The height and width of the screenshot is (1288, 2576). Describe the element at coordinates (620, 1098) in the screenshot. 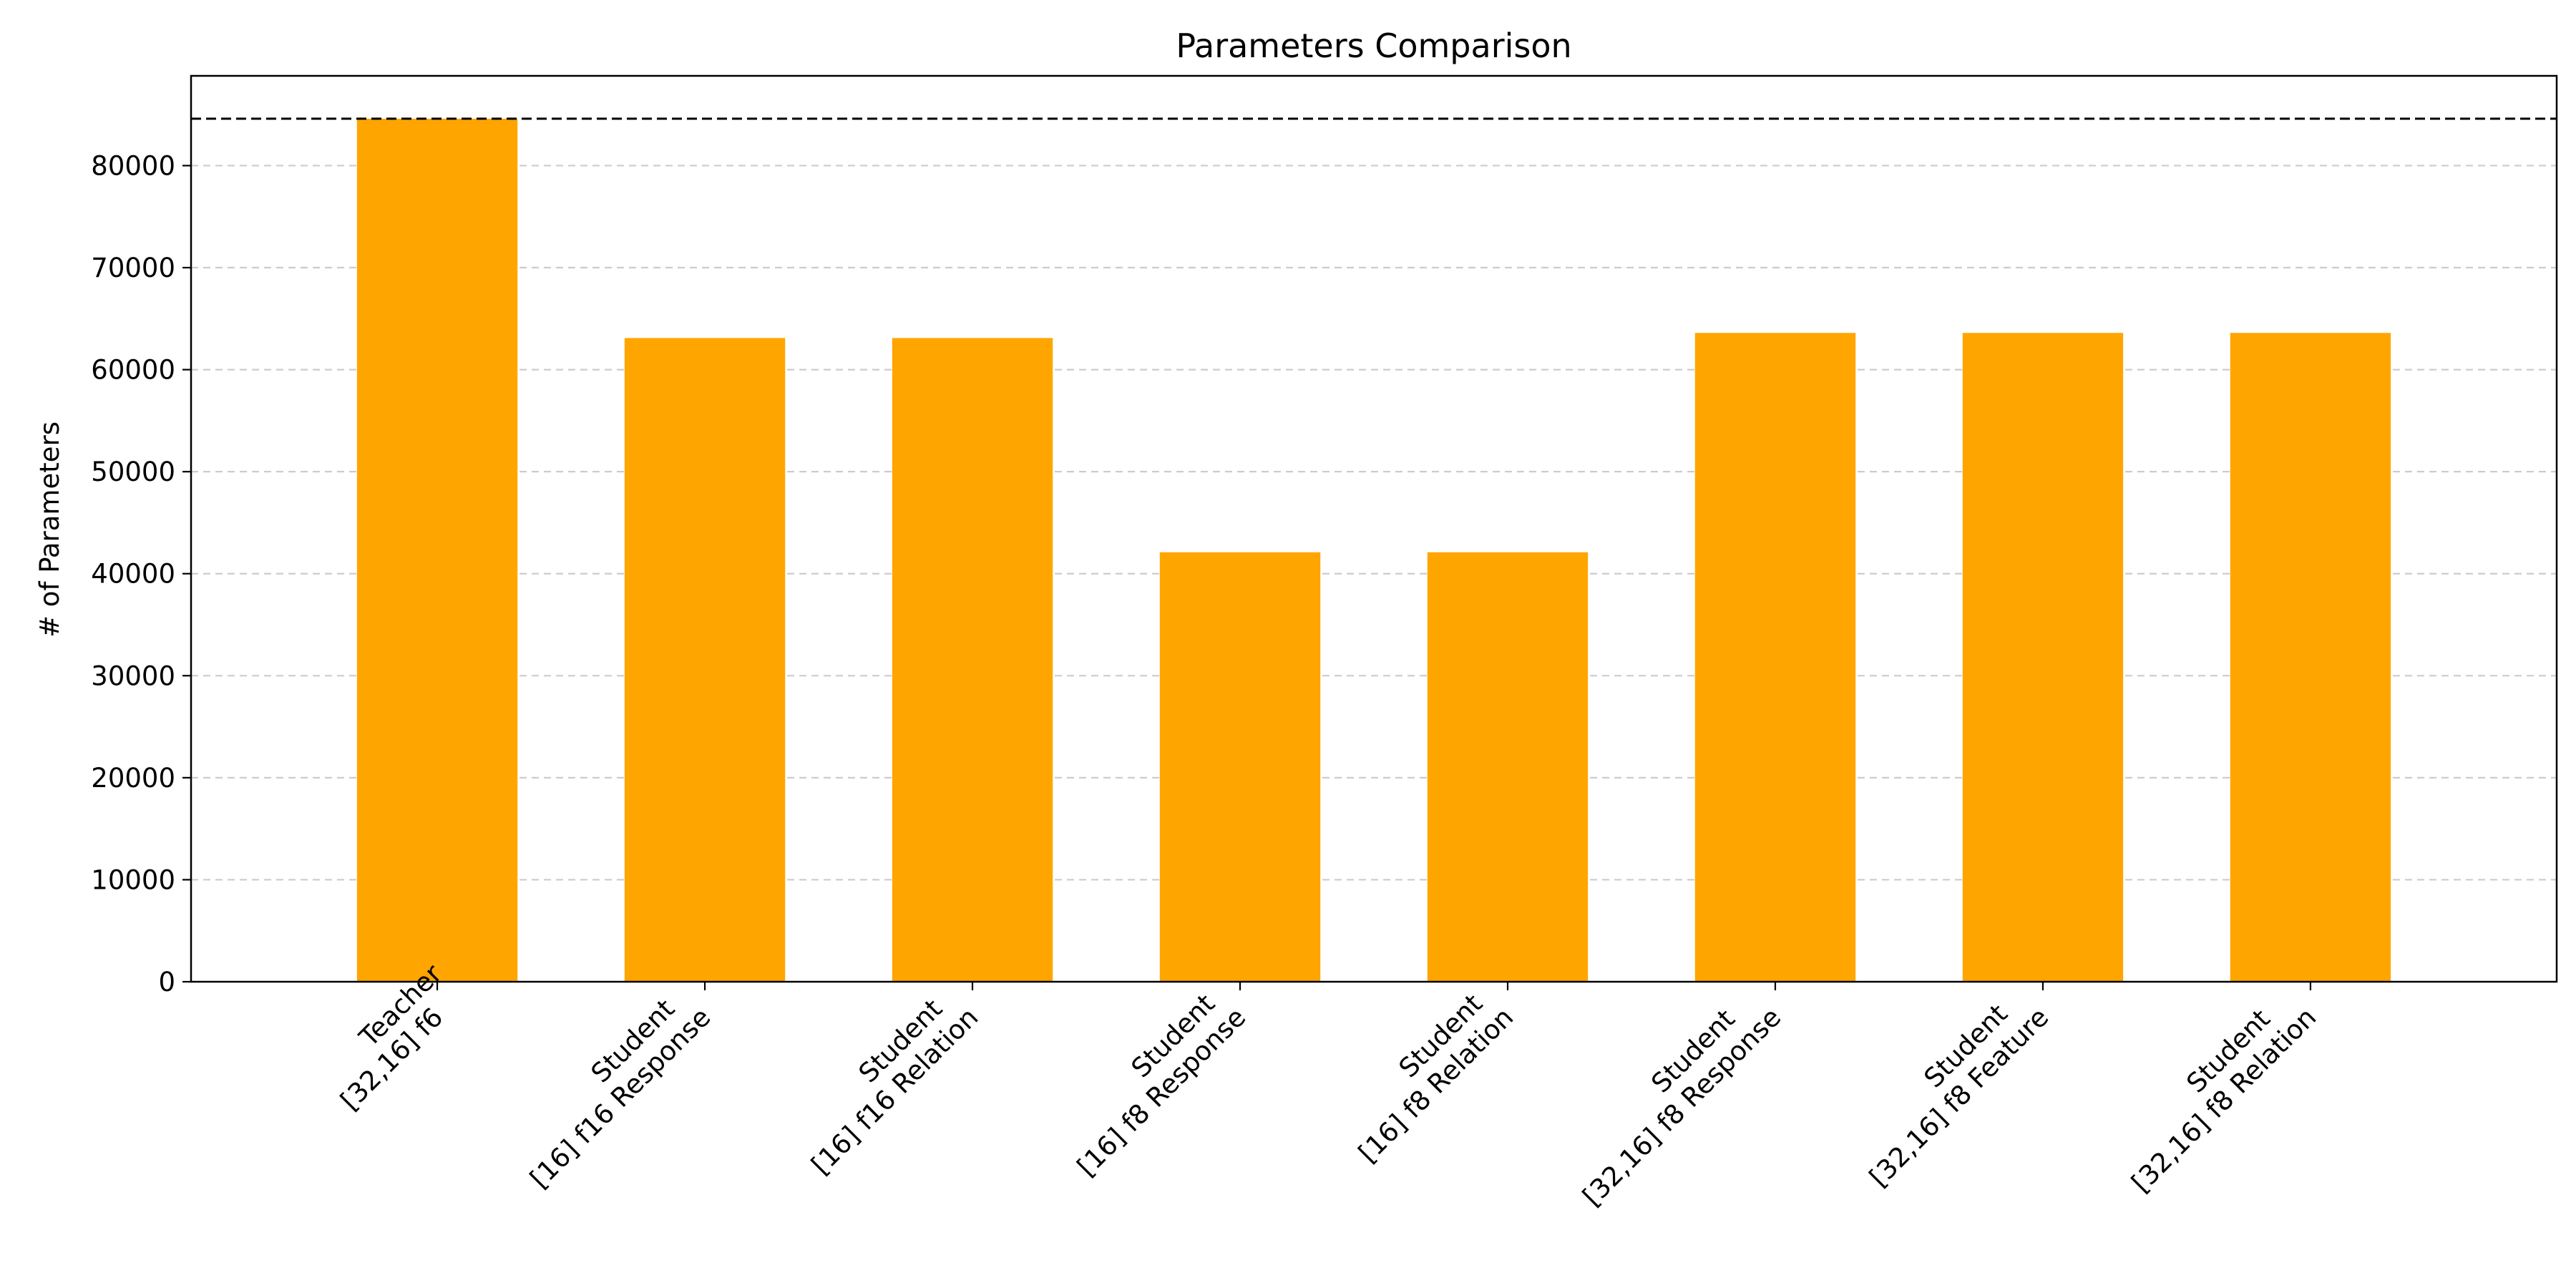

I see `x-tick-label-line: [16] f16 Response` at that location.